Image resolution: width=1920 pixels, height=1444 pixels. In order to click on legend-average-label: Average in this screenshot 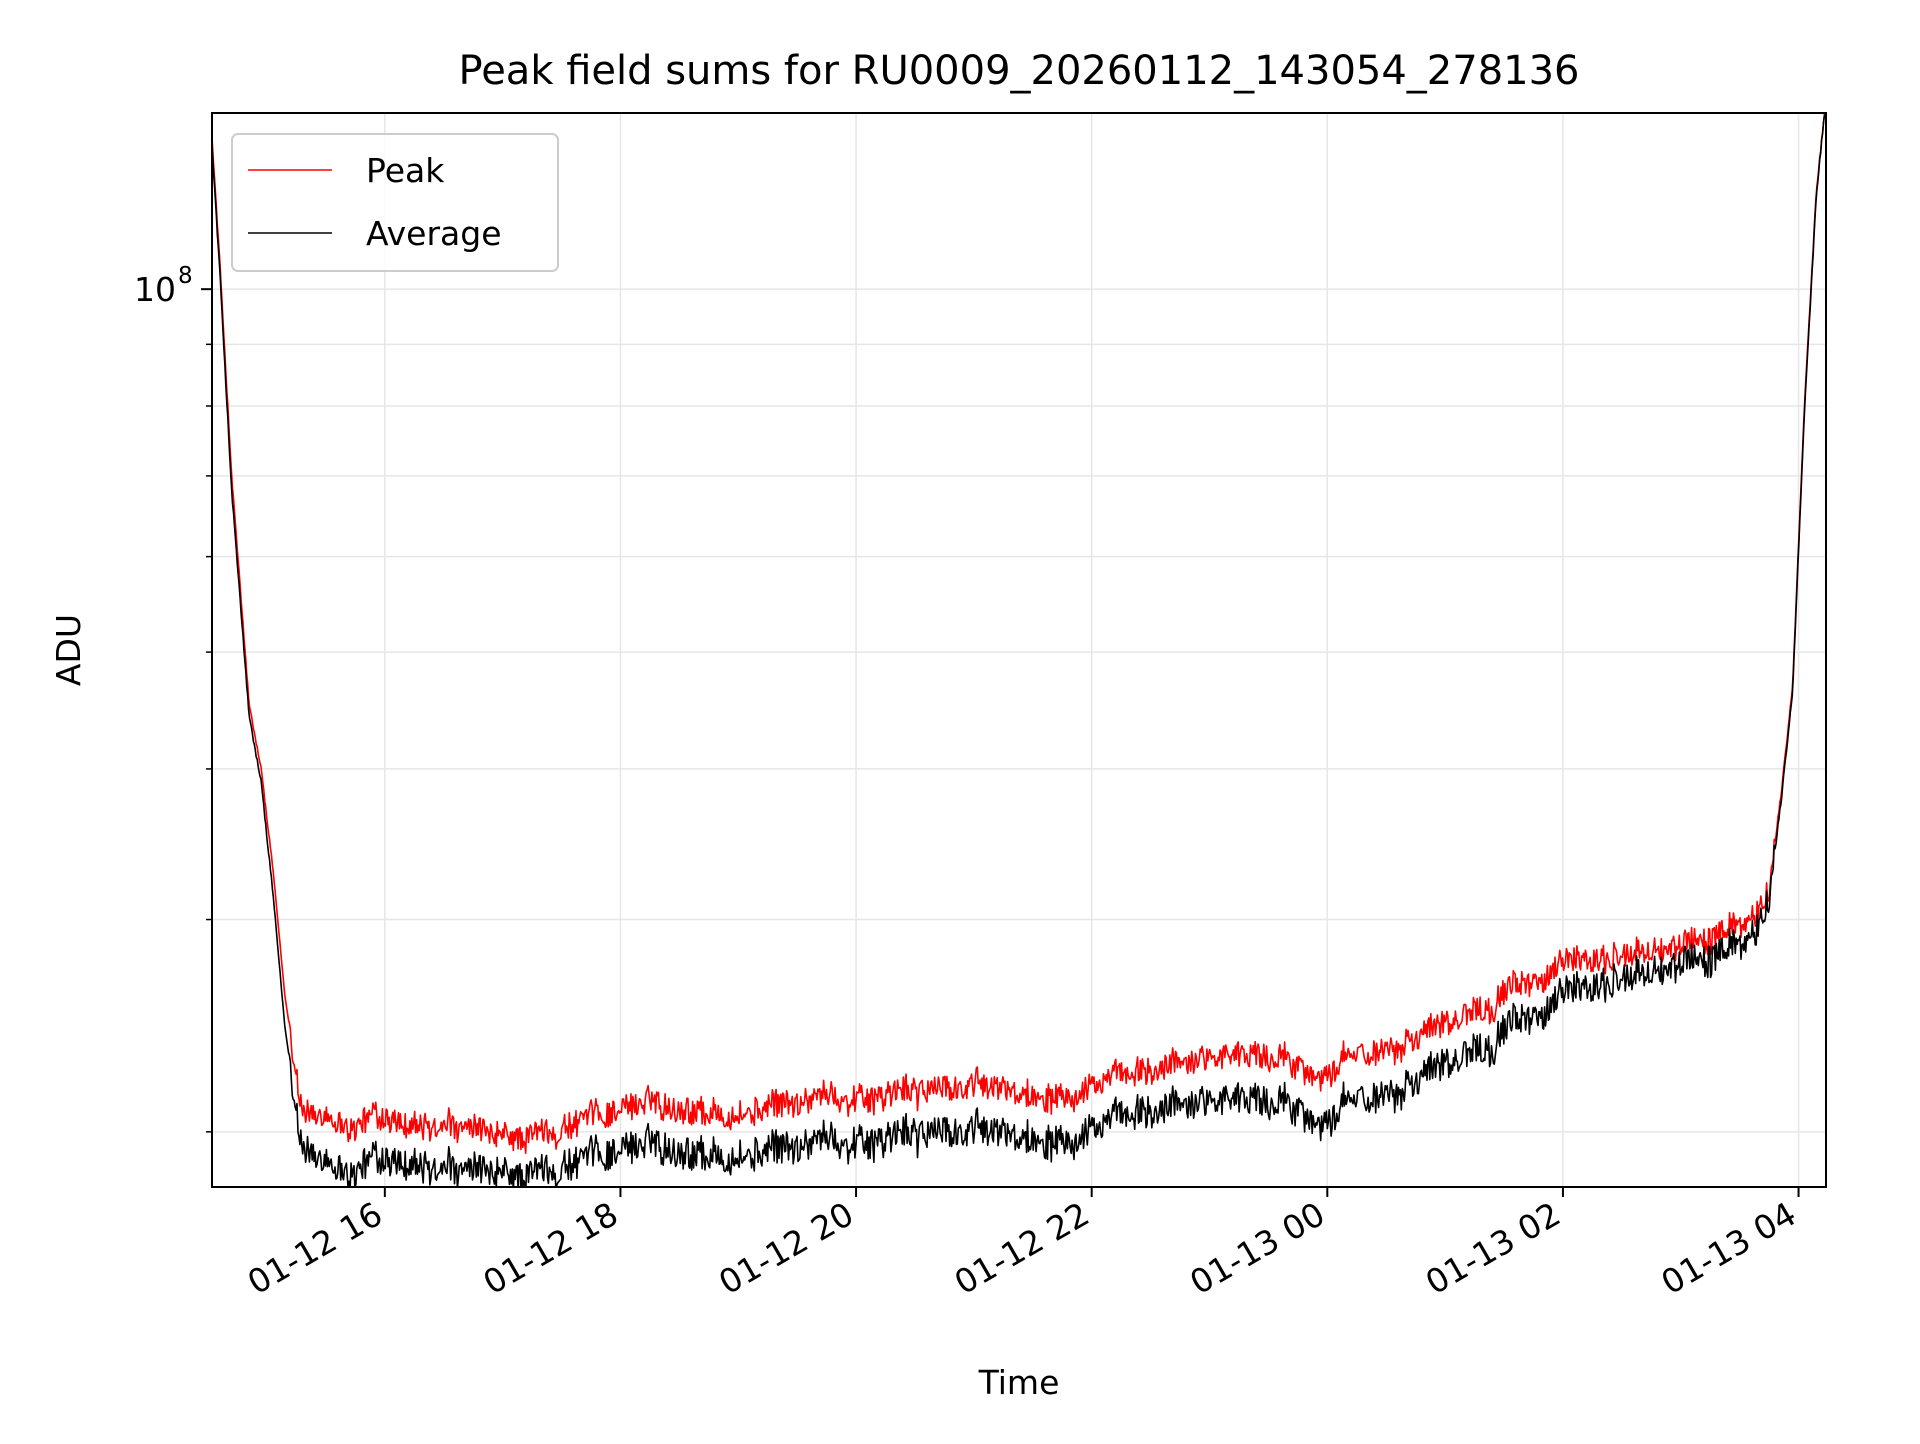, I will do `click(434, 233)`.